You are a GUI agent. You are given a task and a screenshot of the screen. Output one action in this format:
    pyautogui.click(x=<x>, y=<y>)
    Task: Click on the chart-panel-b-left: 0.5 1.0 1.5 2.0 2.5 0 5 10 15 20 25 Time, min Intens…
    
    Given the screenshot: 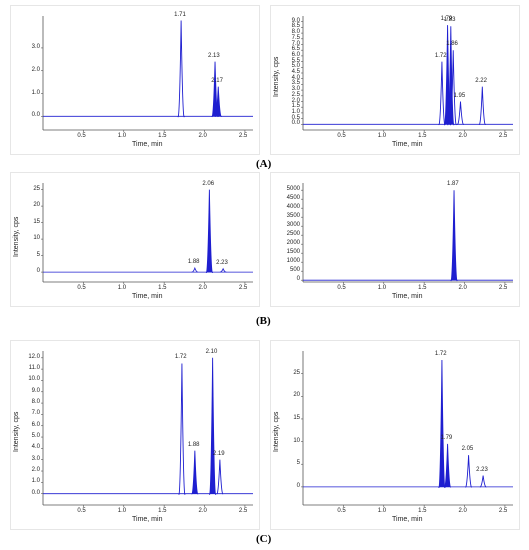 What is the action you would take?
    pyautogui.click(x=135, y=239)
    